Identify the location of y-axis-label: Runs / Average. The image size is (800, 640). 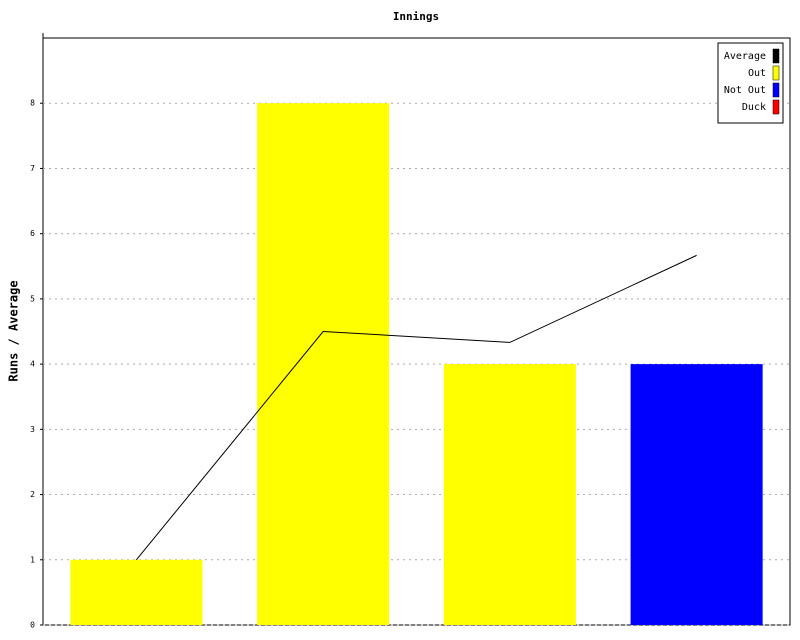
(14, 330).